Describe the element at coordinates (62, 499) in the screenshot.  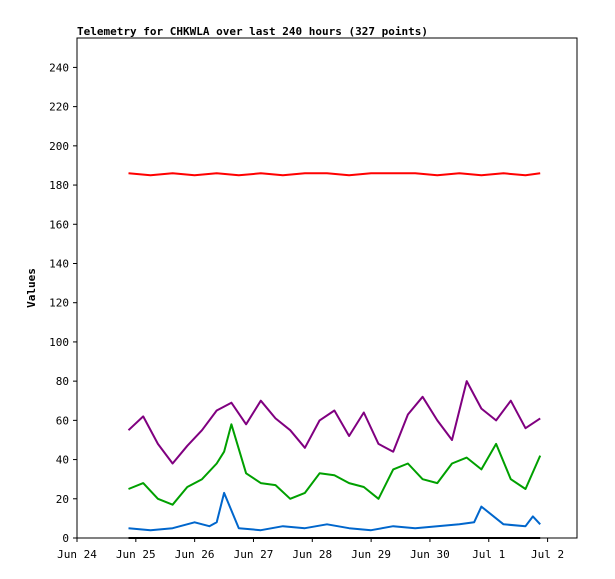
I see `y-tick-label: 20` at that location.